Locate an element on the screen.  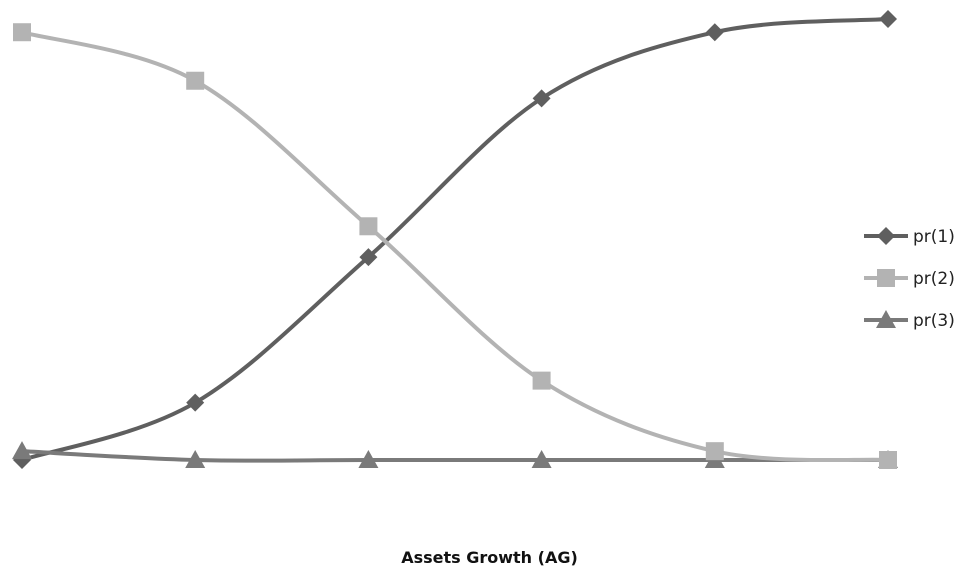
legend-label: pr(3) is located at coordinates (934, 321).